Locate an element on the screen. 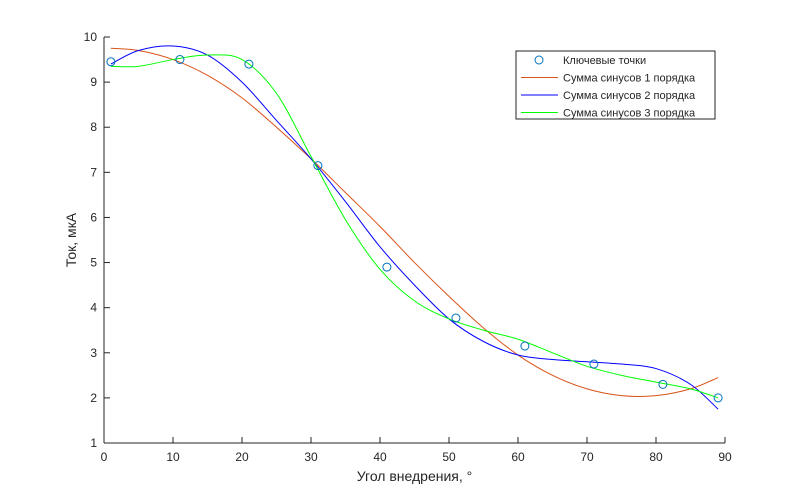 The width and height of the screenshot is (801, 498). y-tick-label: 6 is located at coordinates (93, 217).